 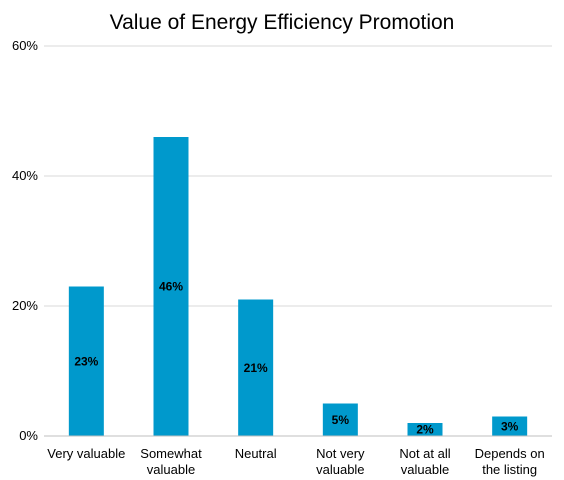 What do you see at coordinates (25, 175) in the screenshot?
I see `y-tick-label: 40%` at bounding box center [25, 175].